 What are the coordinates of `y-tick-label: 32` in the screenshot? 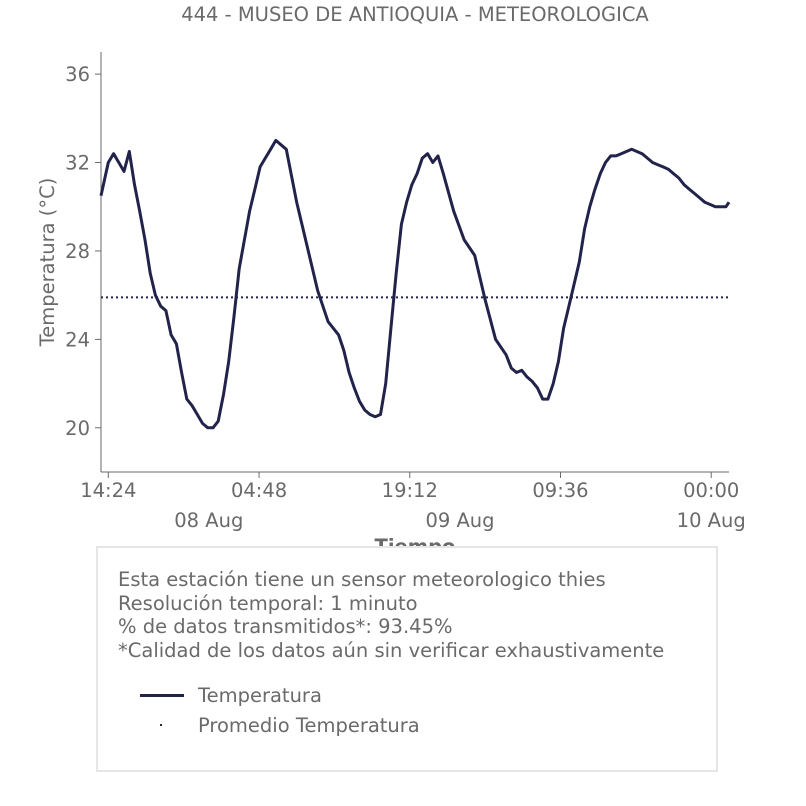 It's located at (77, 163).